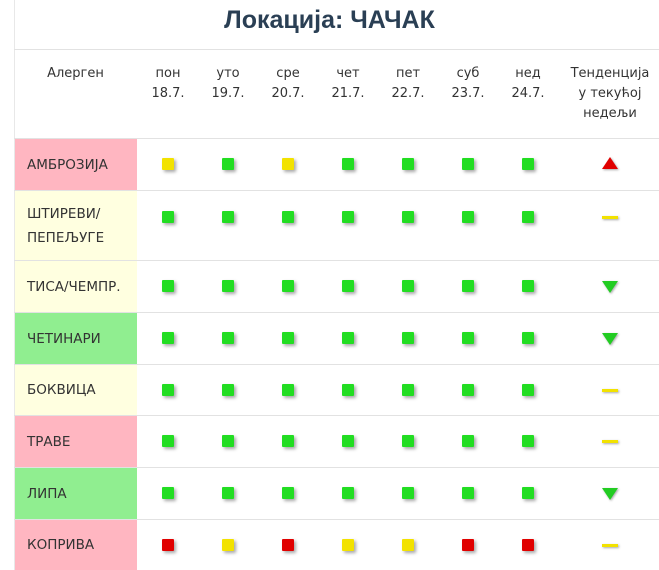 Image resolution: width=659 pixels, height=570 pixels. Describe the element at coordinates (76, 390) in the screenshot. I see `allergen-name: БОКВИЦА` at that location.